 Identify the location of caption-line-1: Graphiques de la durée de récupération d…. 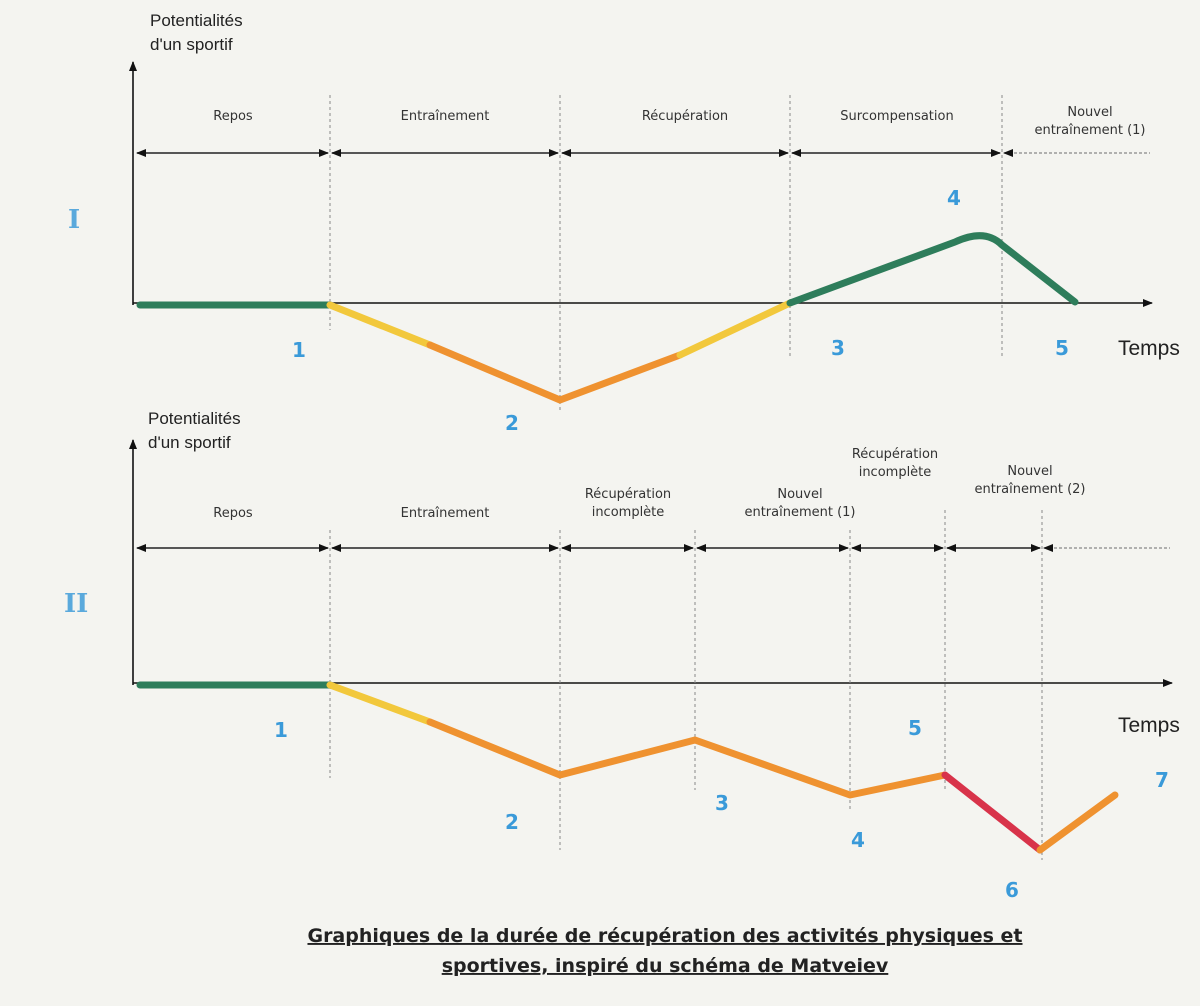
(664, 936).